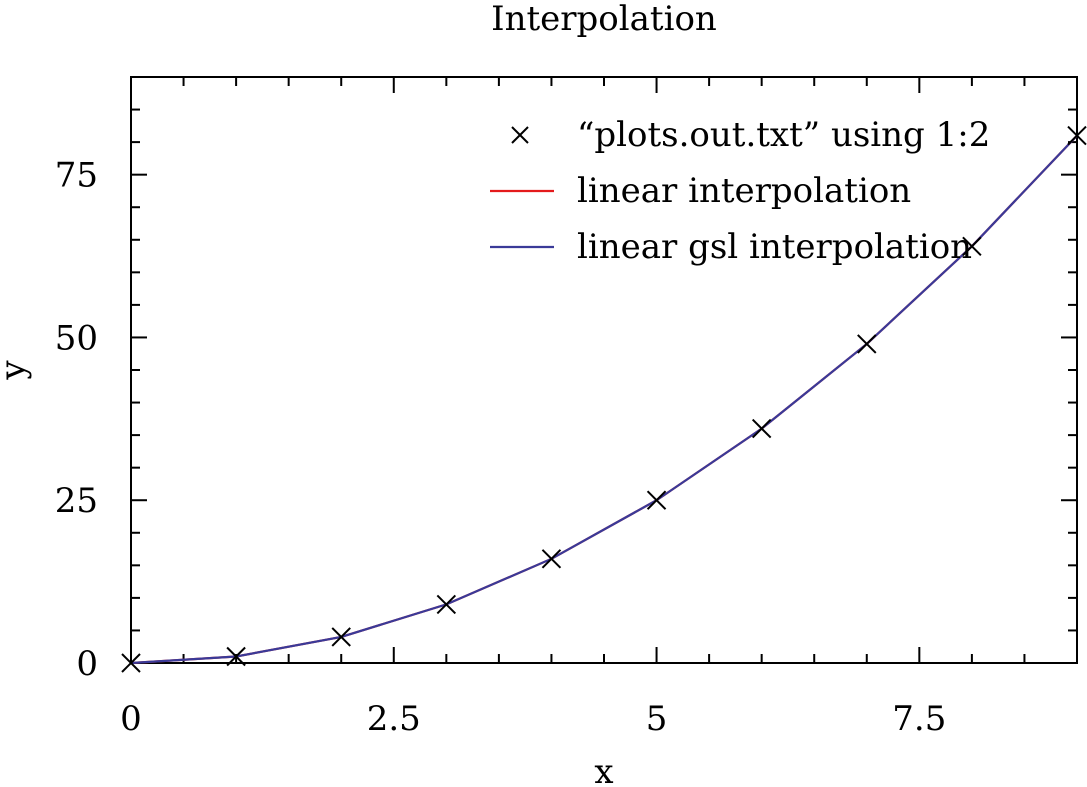  What do you see at coordinates (603, 769) in the screenshot?
I see `x-axis-label: x` at bounding box center [603, 769].